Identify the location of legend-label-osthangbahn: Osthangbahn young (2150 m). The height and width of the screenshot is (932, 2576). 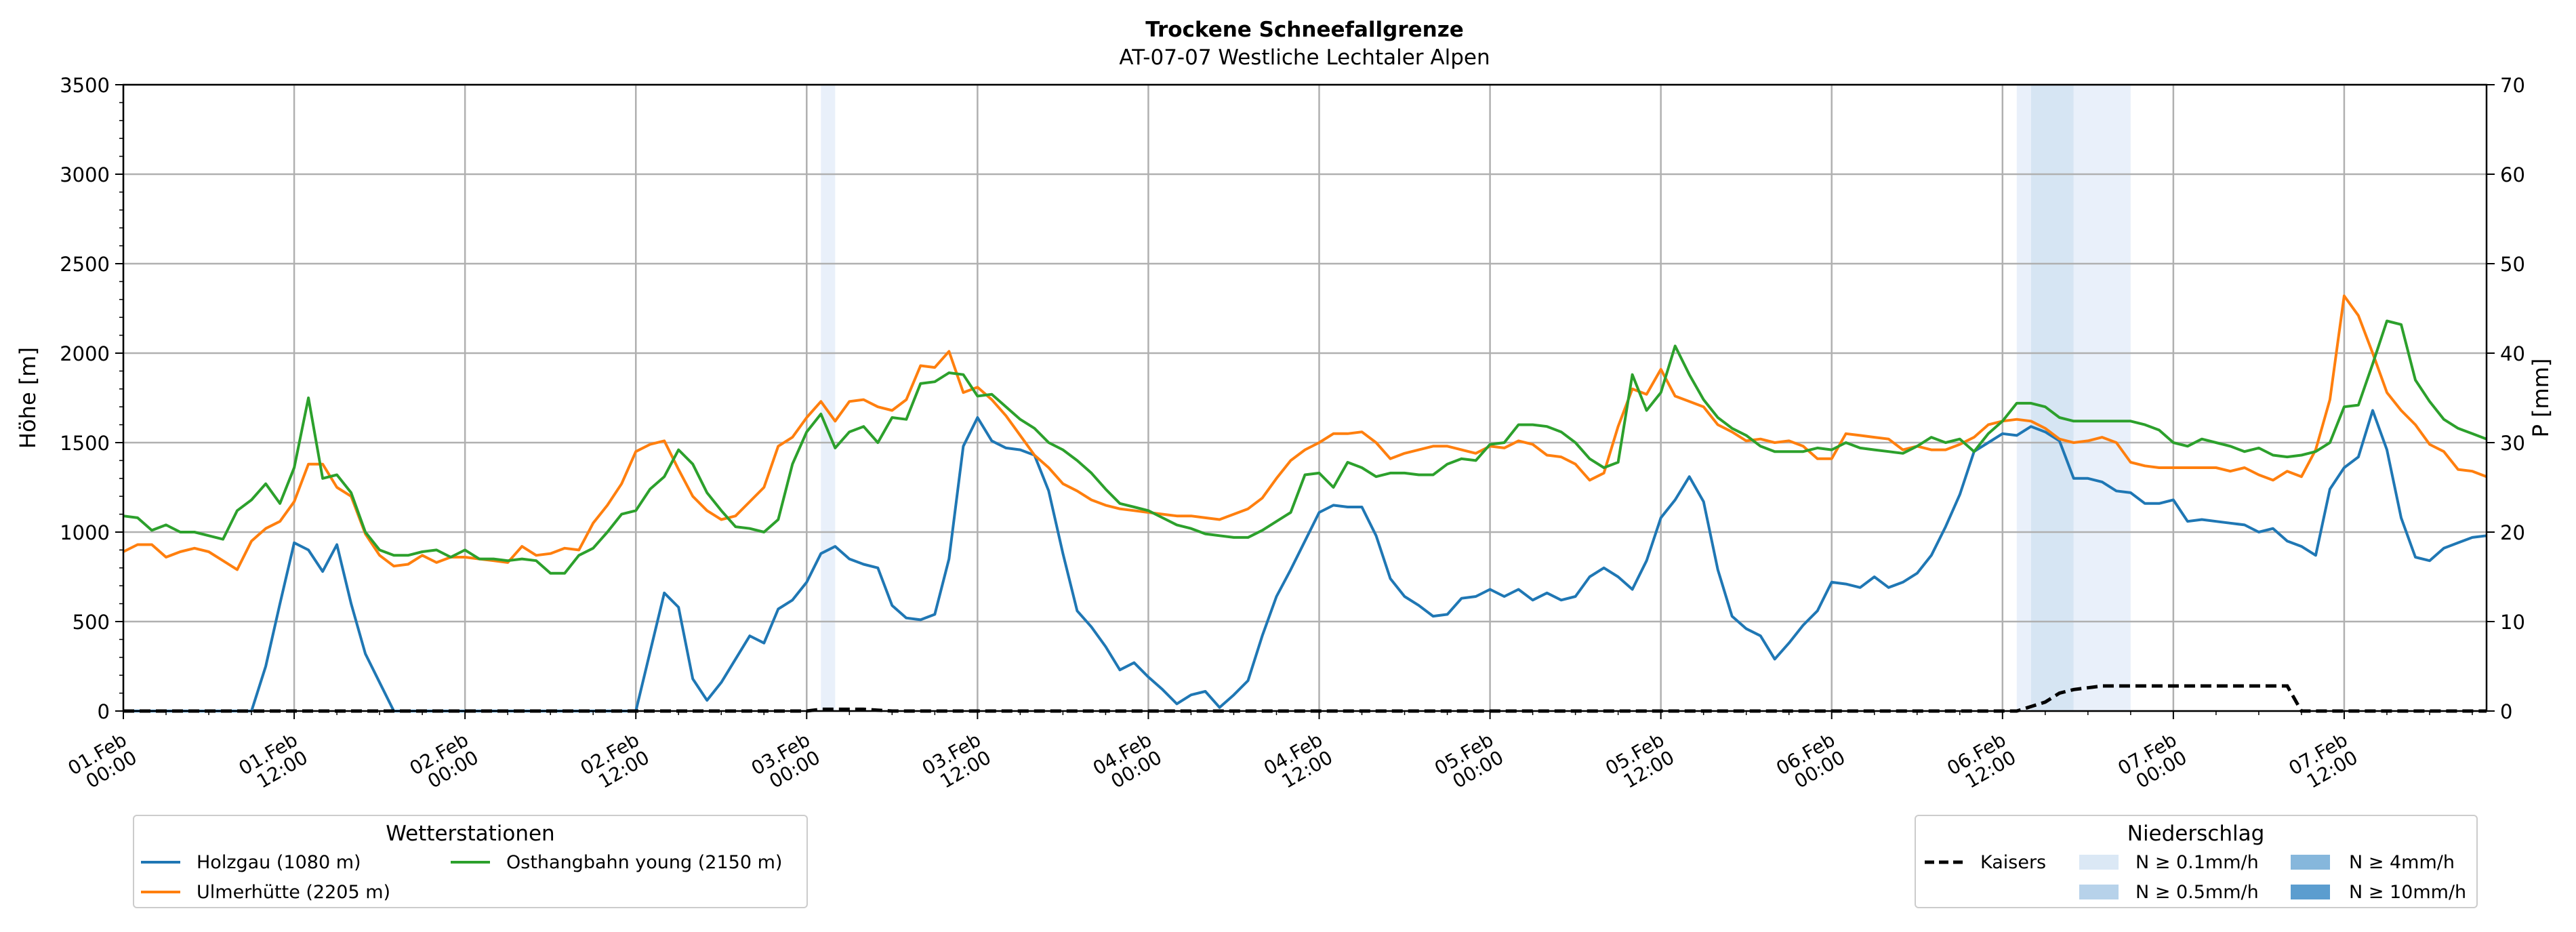
(644, 862).